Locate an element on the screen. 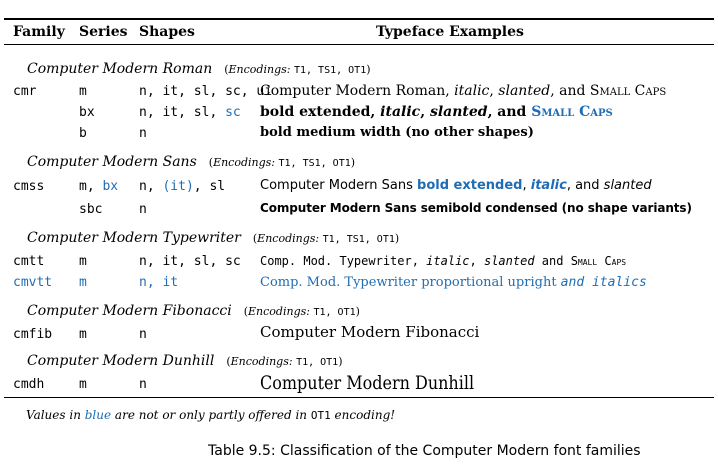 The height and width of the screenshot is (467, 718). header-family: Family is located at coordinates (39, 32).